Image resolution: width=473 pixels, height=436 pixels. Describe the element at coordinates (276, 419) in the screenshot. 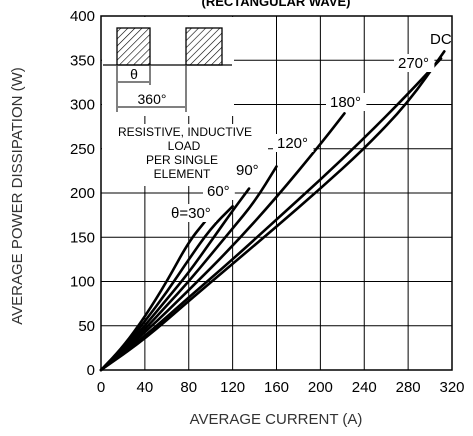

I see `x-axis-title: AVERAGE CURRENT (A)` at that location.